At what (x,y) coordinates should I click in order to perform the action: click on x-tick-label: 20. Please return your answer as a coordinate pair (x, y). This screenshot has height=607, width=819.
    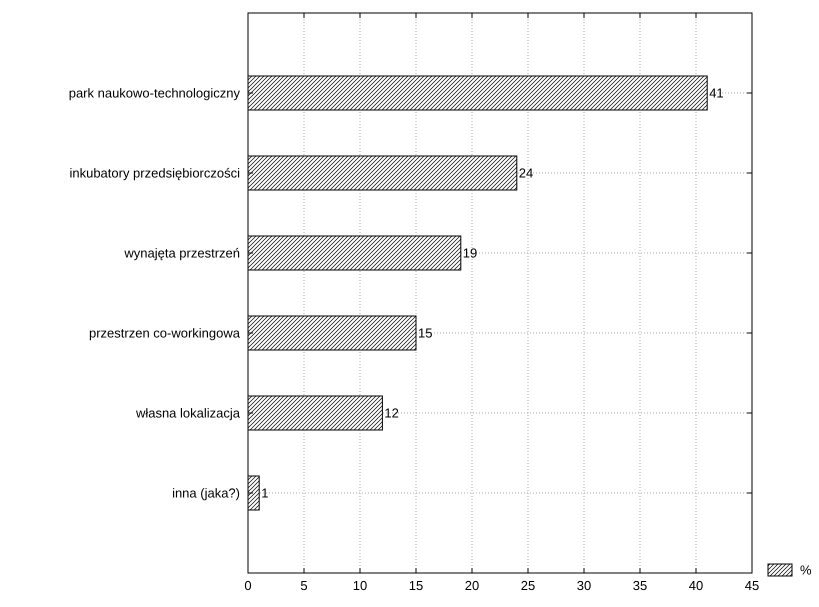
    Looking at the image, I should click on (472, 586).